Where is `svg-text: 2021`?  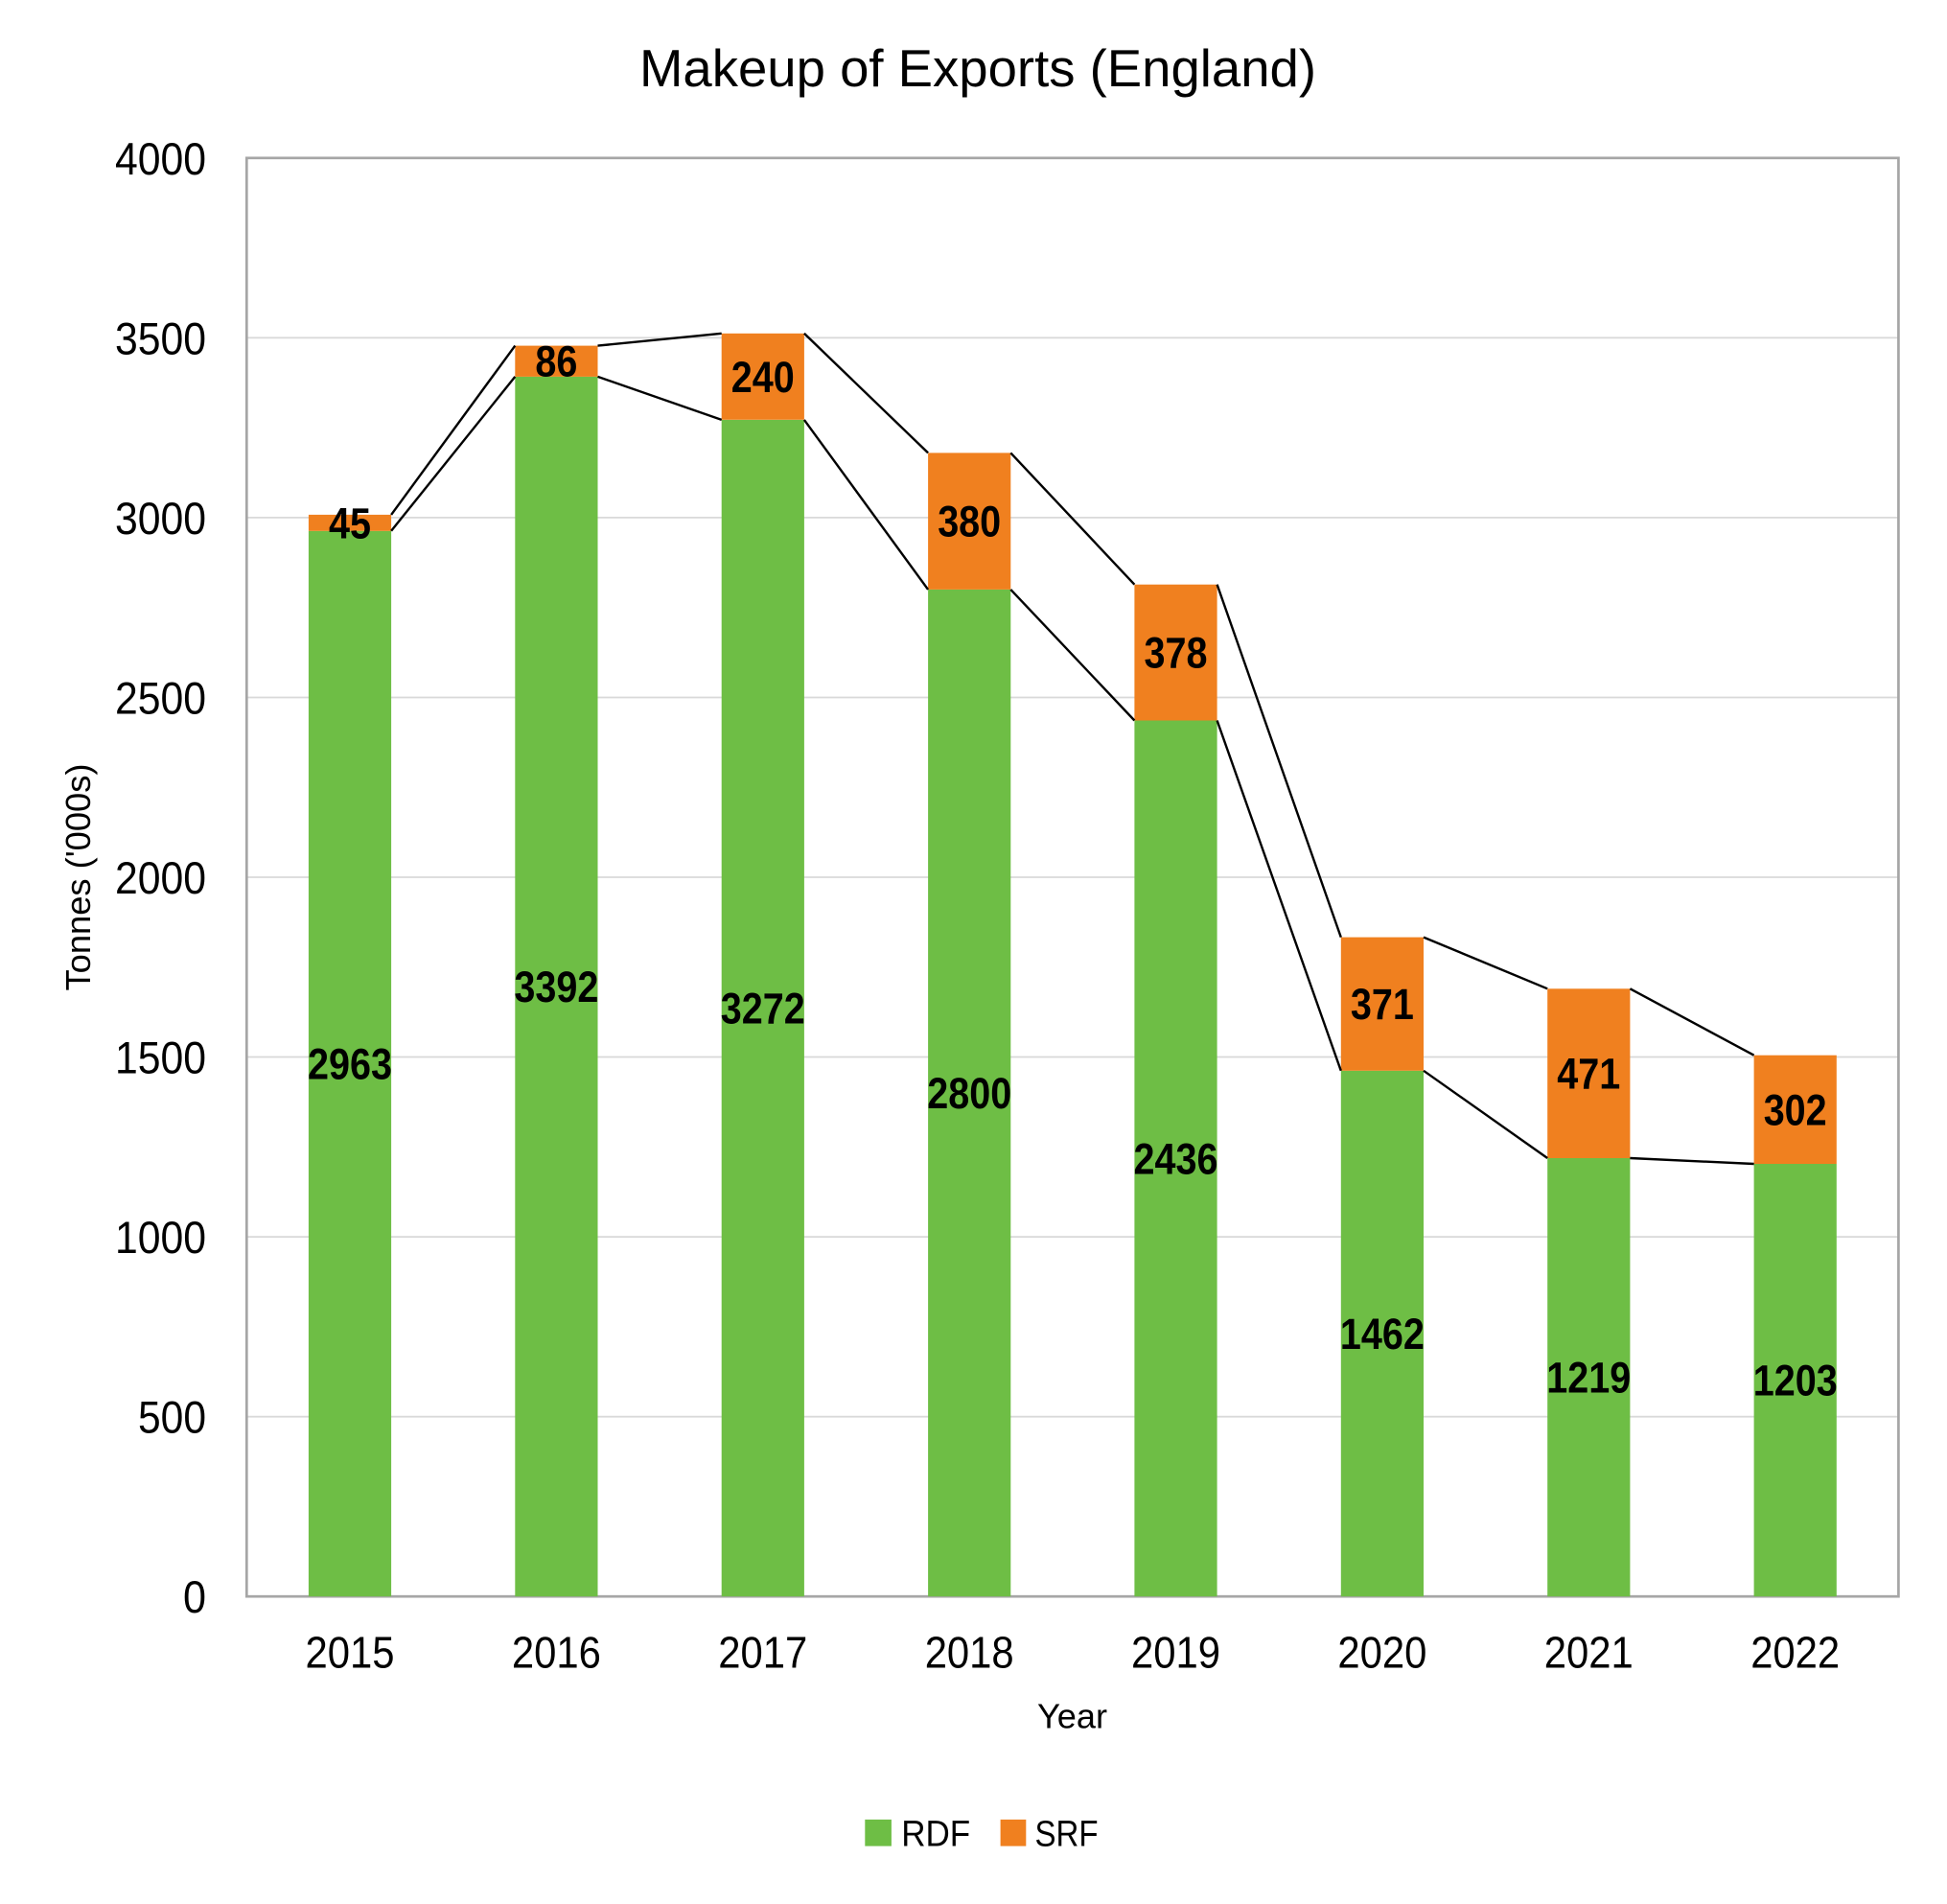
svg-text: 2021 is located at coordinates (1589, 1653).